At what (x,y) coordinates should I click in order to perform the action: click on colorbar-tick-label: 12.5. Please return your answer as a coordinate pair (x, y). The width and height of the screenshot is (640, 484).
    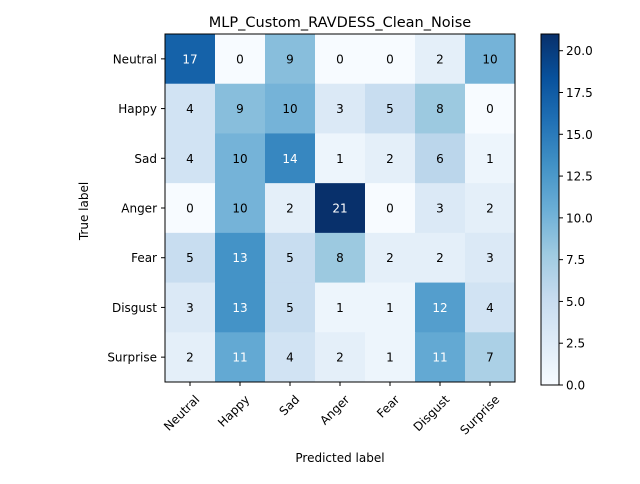
    Looking at the image, I should click on (579, 177).